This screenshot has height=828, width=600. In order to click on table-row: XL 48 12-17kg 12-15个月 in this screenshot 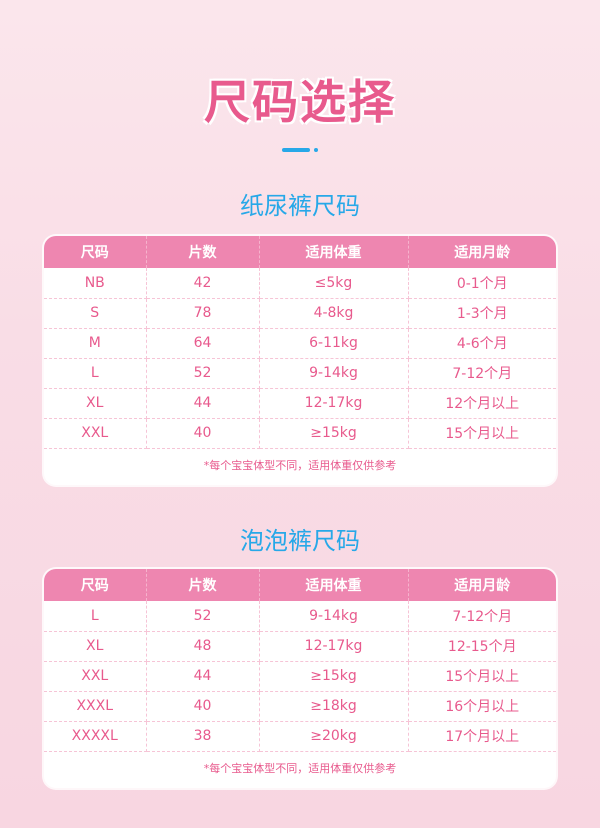, I will do `click(300, 646)`.